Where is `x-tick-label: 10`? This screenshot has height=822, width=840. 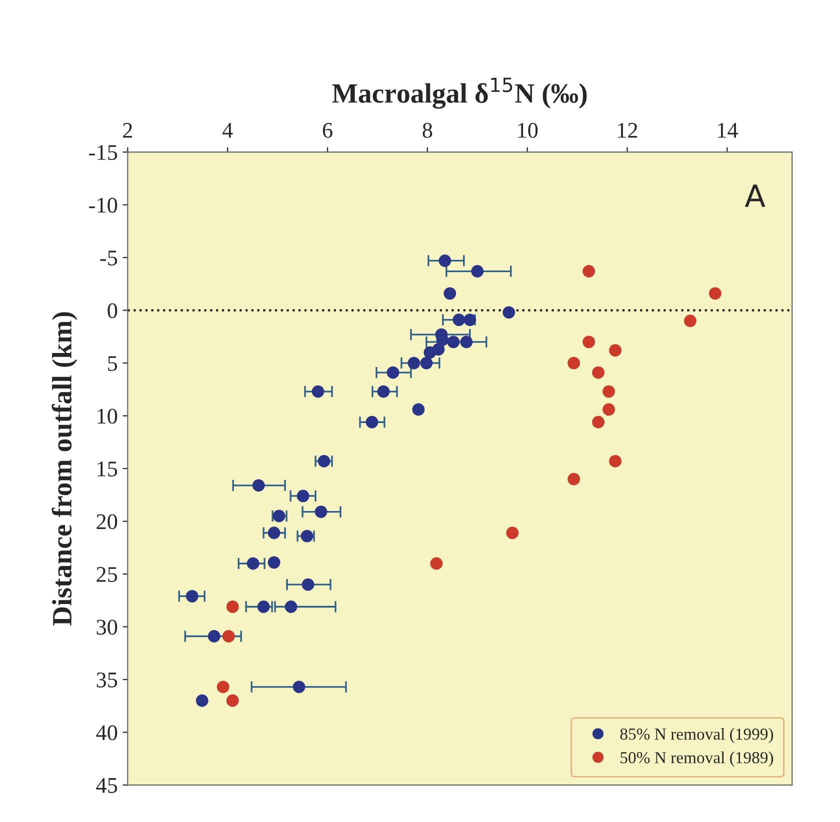 x-tick-label: 10 is located at coordinates (528, 130).